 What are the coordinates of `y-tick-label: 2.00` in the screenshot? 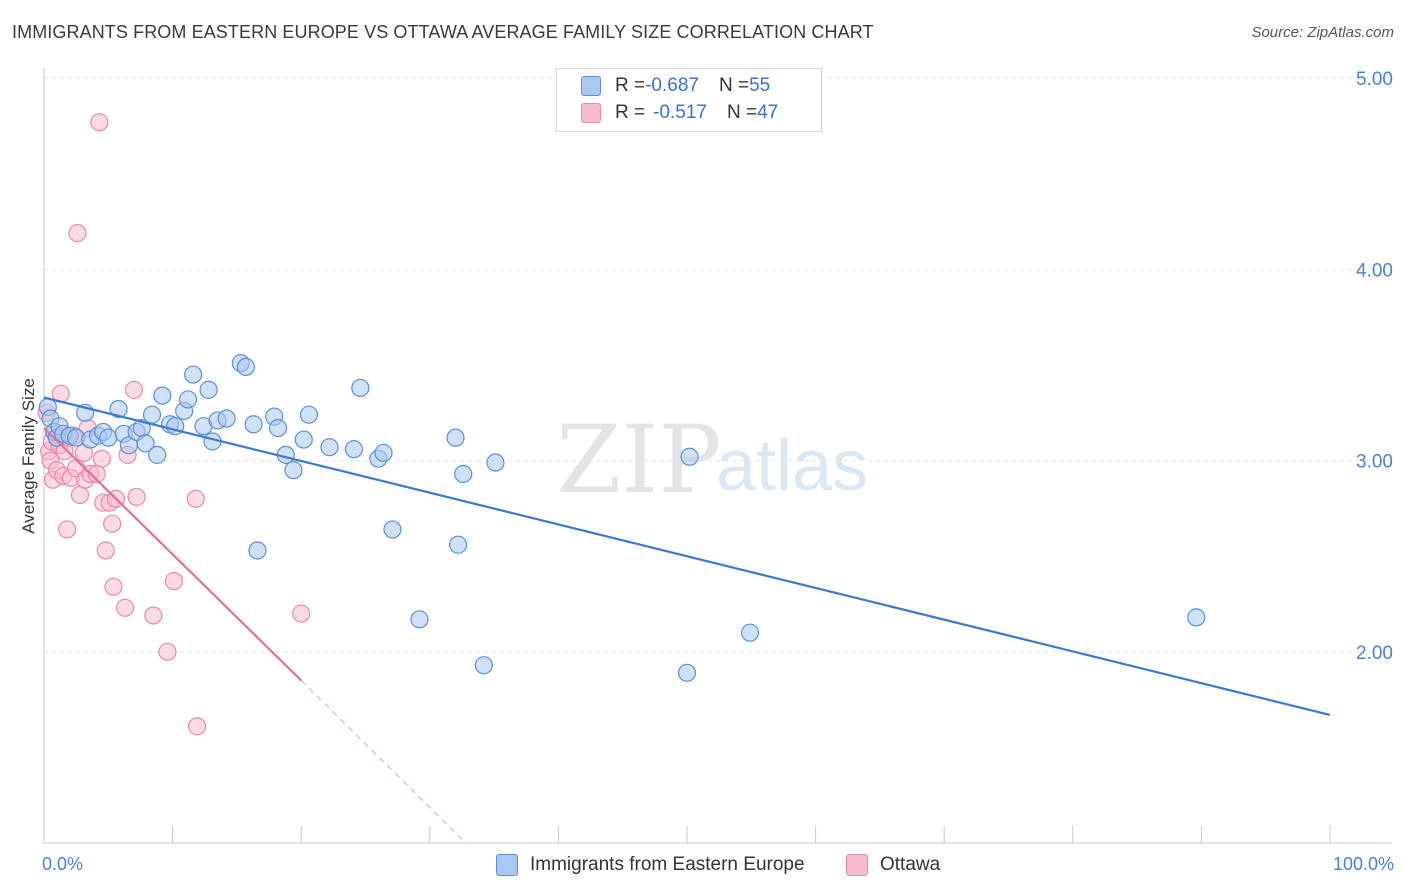 It's located at (1374, 653).